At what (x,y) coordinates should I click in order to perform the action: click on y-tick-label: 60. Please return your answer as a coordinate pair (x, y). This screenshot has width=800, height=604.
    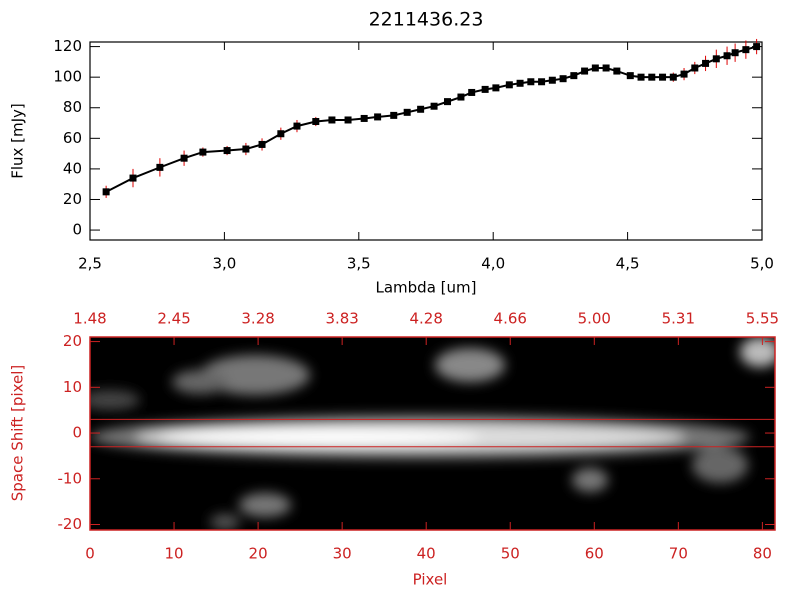
    Looking at the image, I should click on (72, 138).